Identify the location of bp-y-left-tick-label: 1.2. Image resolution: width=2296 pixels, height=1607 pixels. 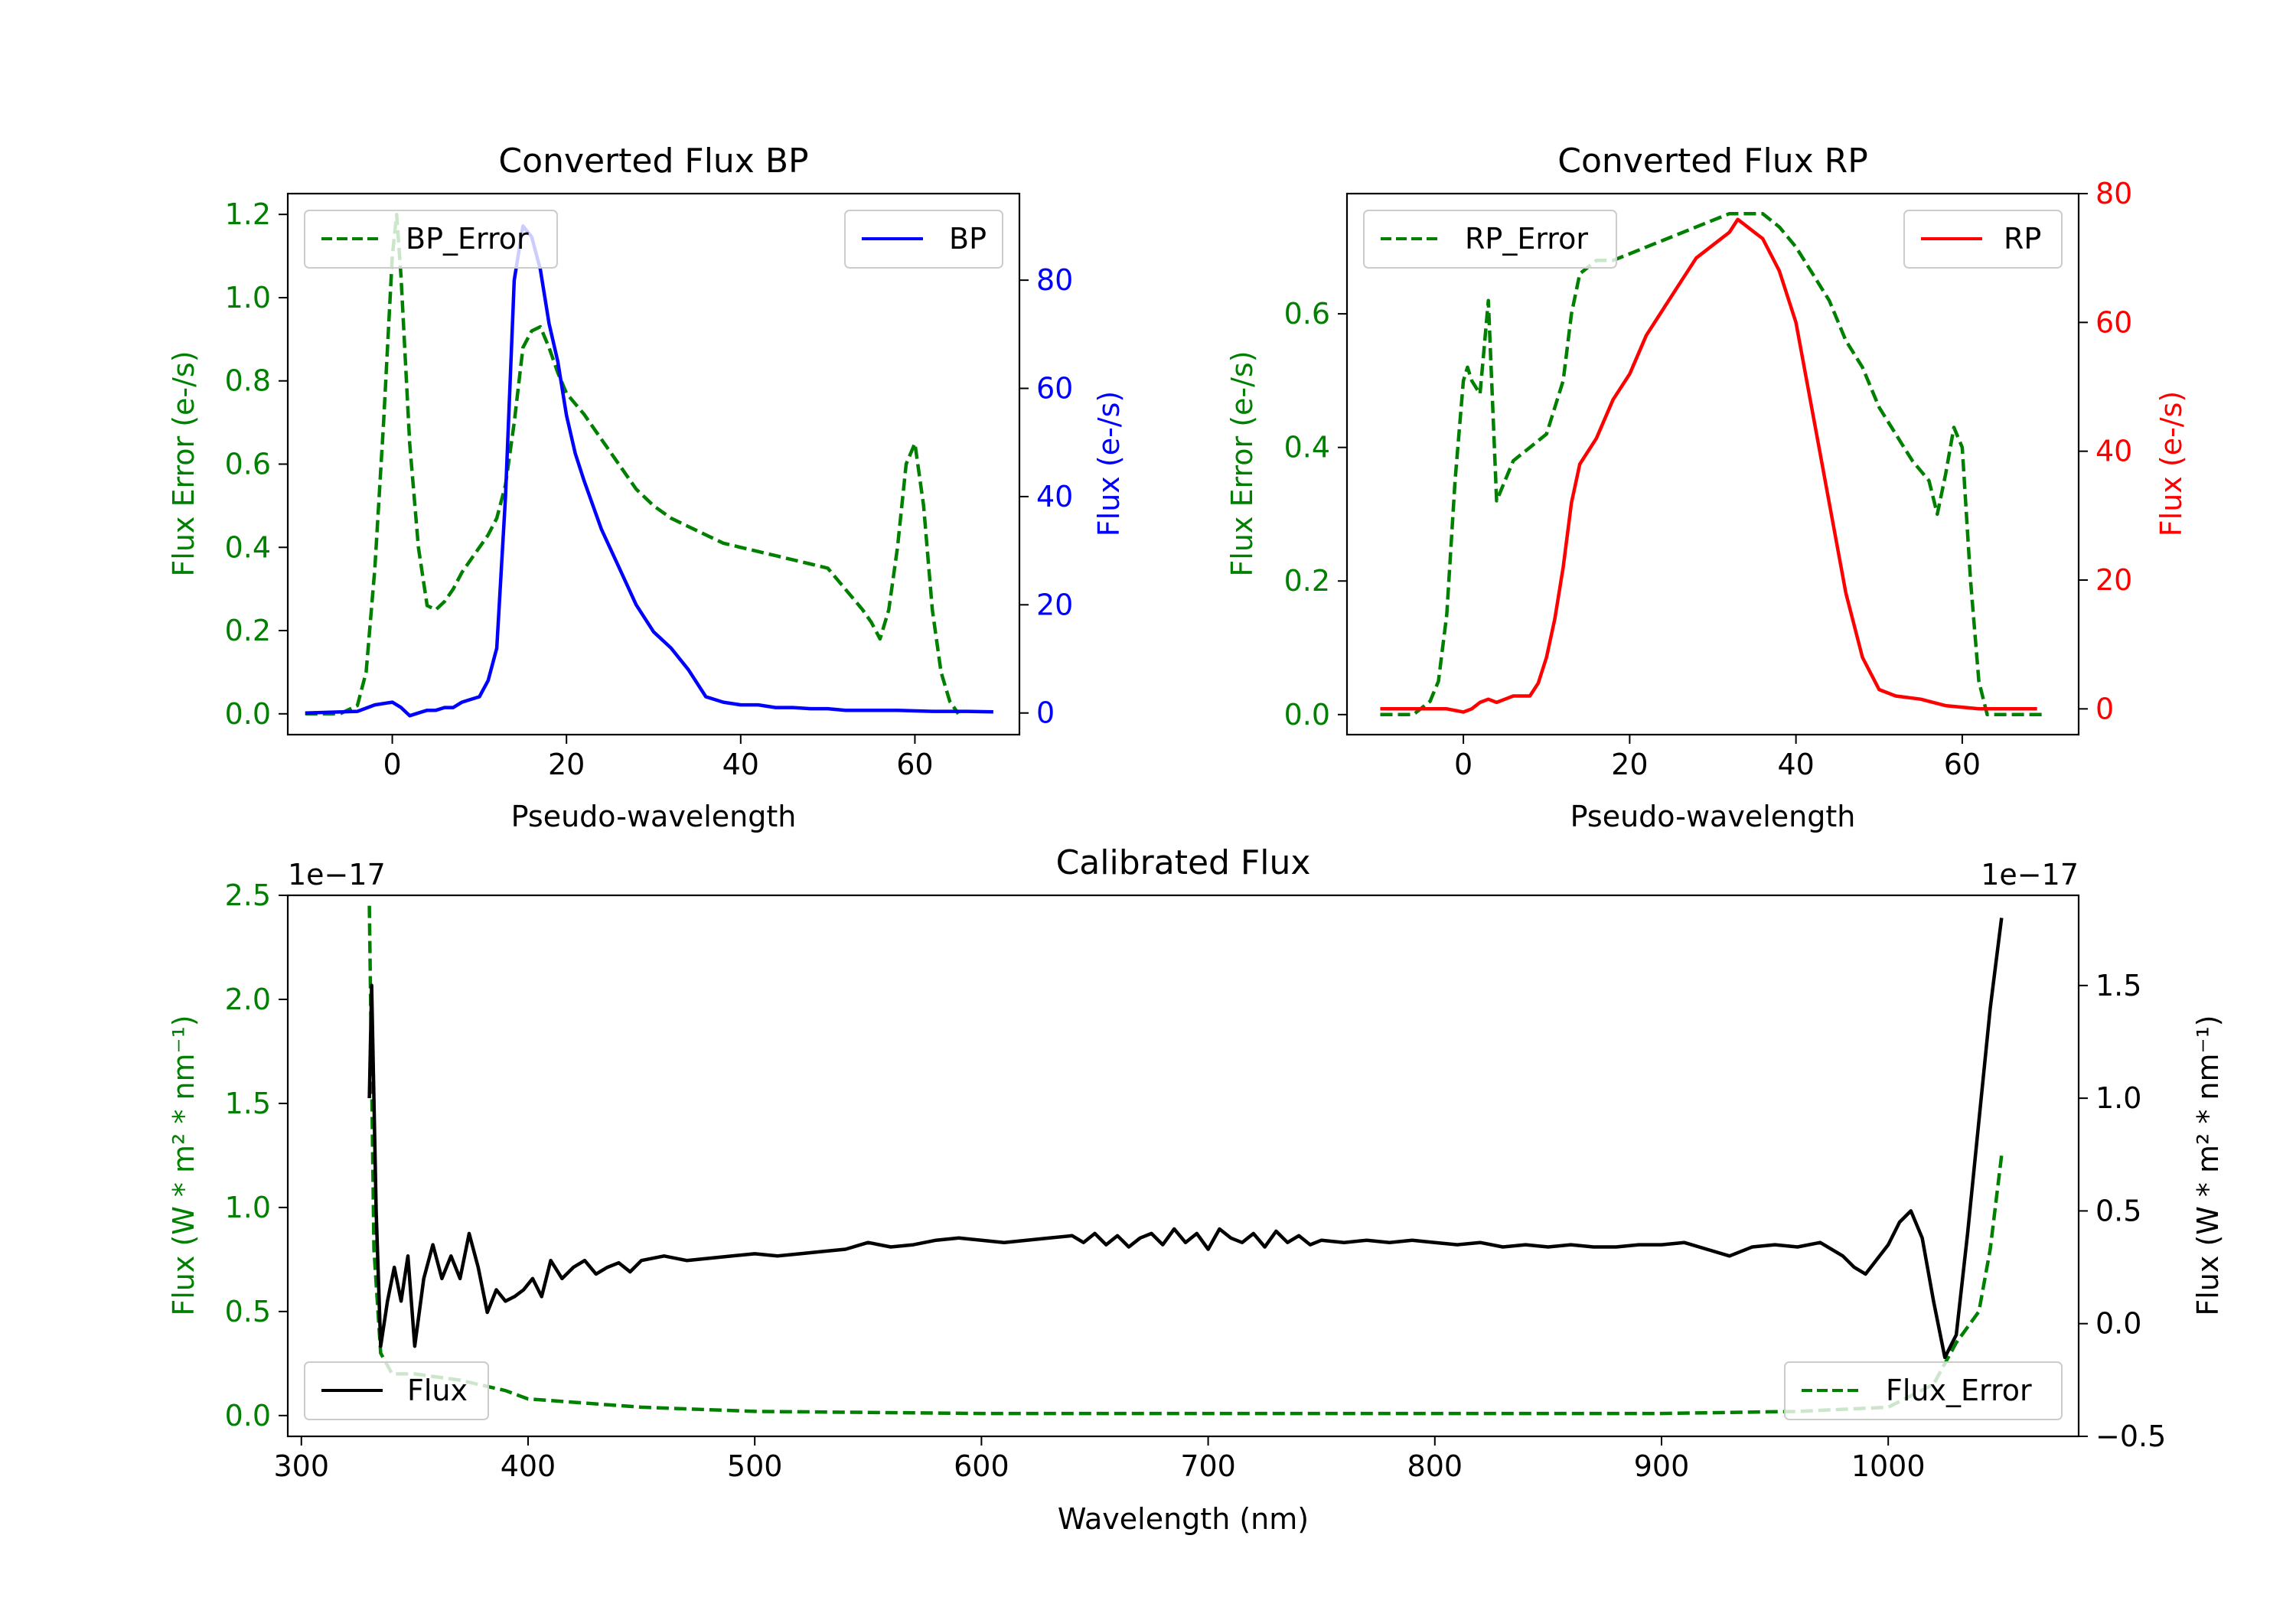
(248, 214).